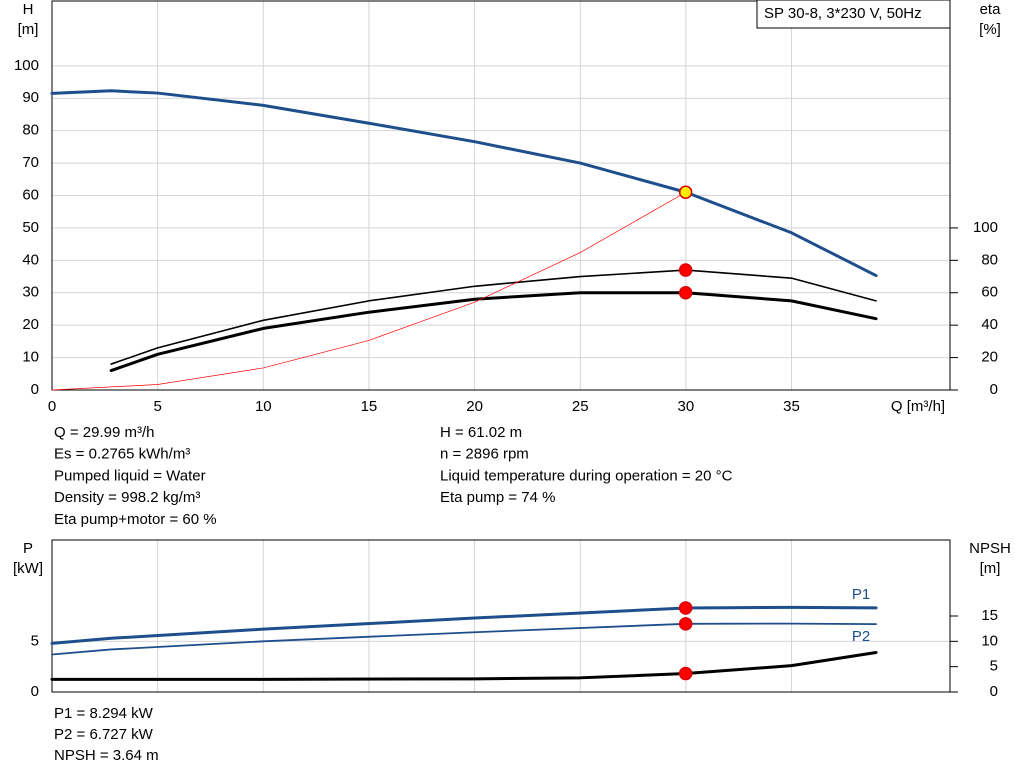  What do you see at coordinates (994, 666) in the screenshot?
I see `y2-tick-label: 5` at bounding box center [994, 666].